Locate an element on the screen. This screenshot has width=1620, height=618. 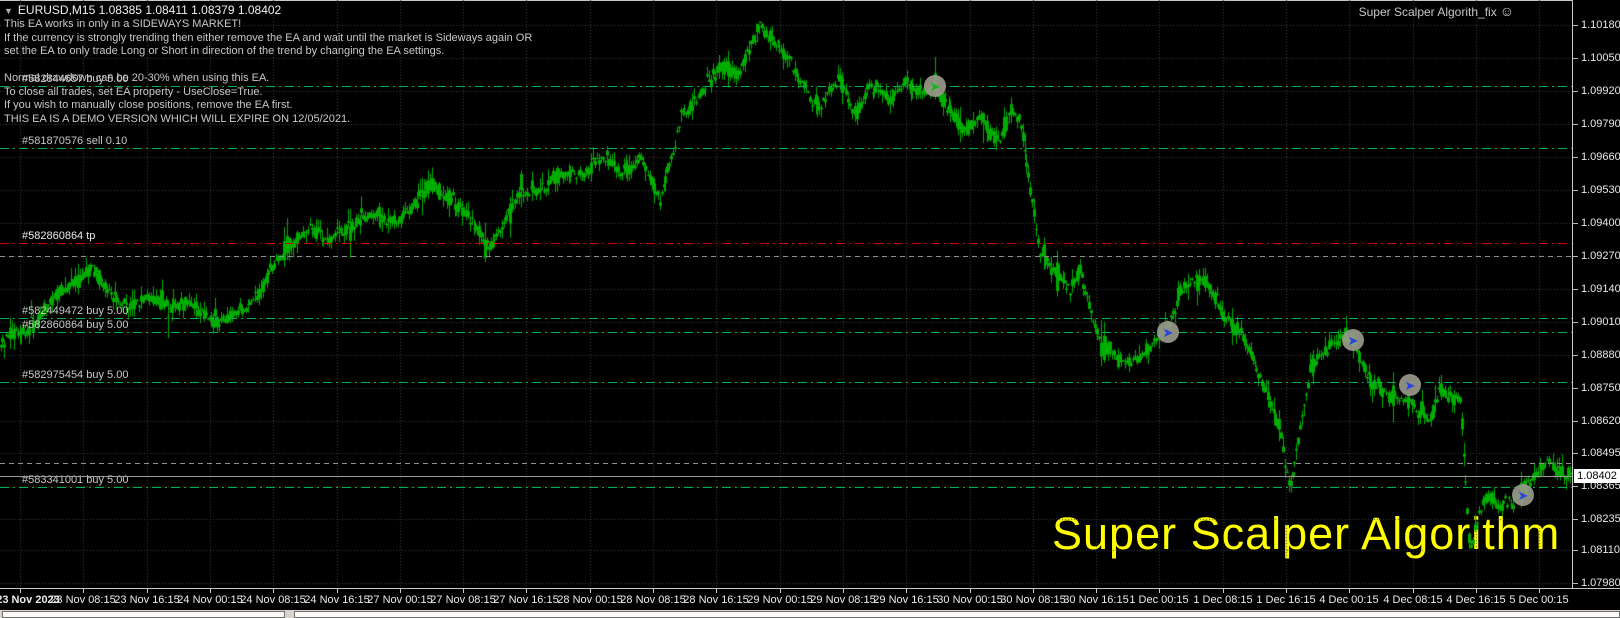
chart-menu-arrow-icon: ▼ is located at coordinates (8, 11).